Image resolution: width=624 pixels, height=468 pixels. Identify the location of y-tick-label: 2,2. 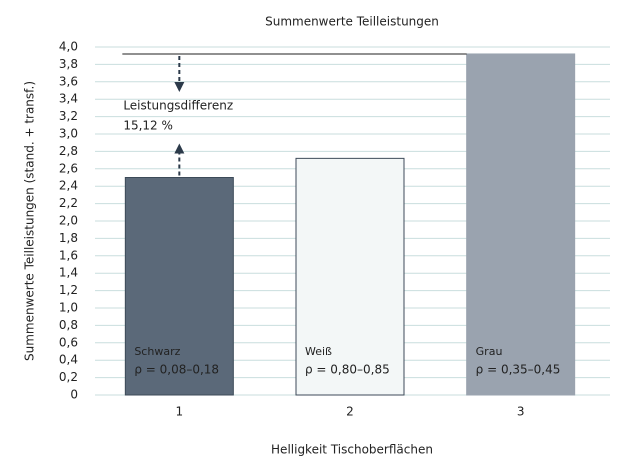
(68, 203).